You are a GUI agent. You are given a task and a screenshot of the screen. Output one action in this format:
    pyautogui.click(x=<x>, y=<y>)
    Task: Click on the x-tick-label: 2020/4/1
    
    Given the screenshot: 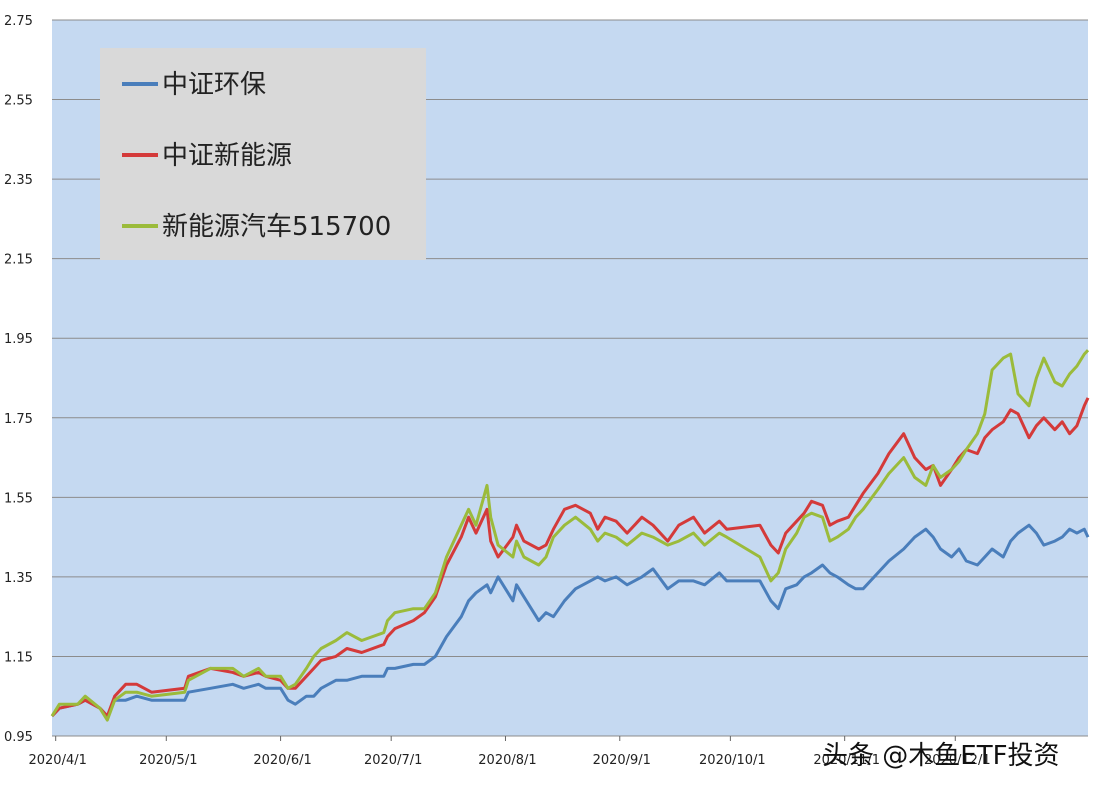 What is the action you would take?
    pyautogui.click(x=57, y=760)
    